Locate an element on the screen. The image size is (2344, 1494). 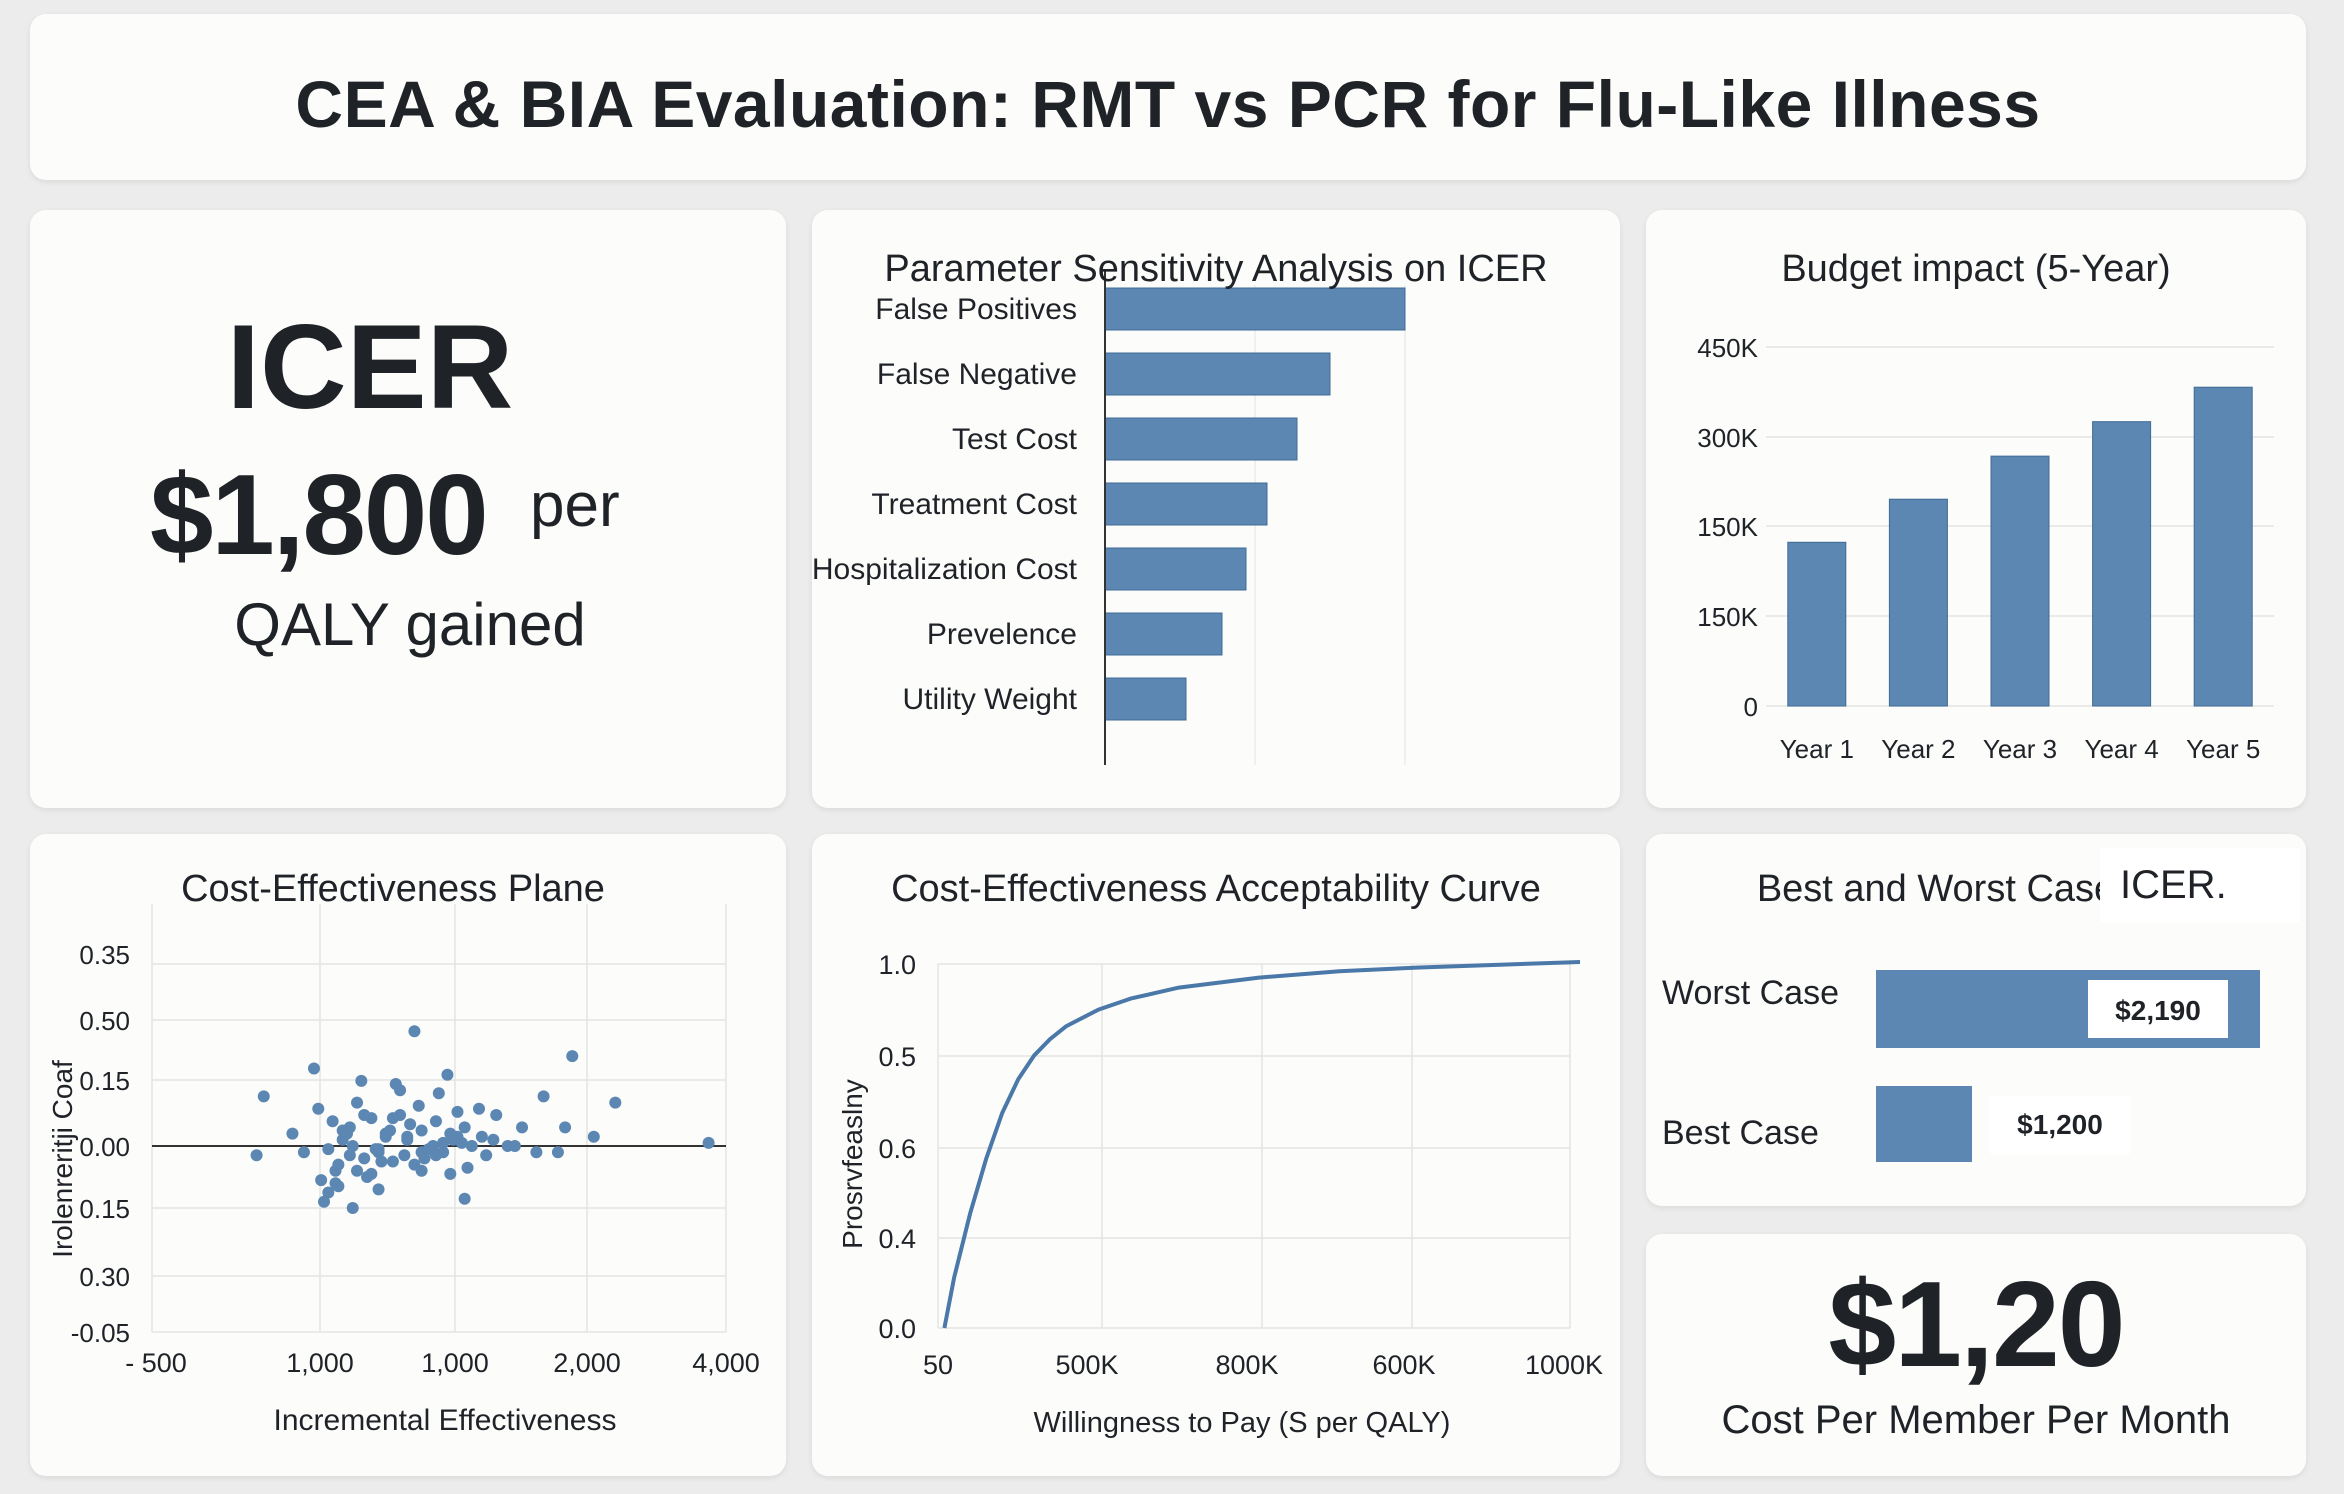
ceplane-ytick-3: 0.00 is located at coordinates (104, 1147).